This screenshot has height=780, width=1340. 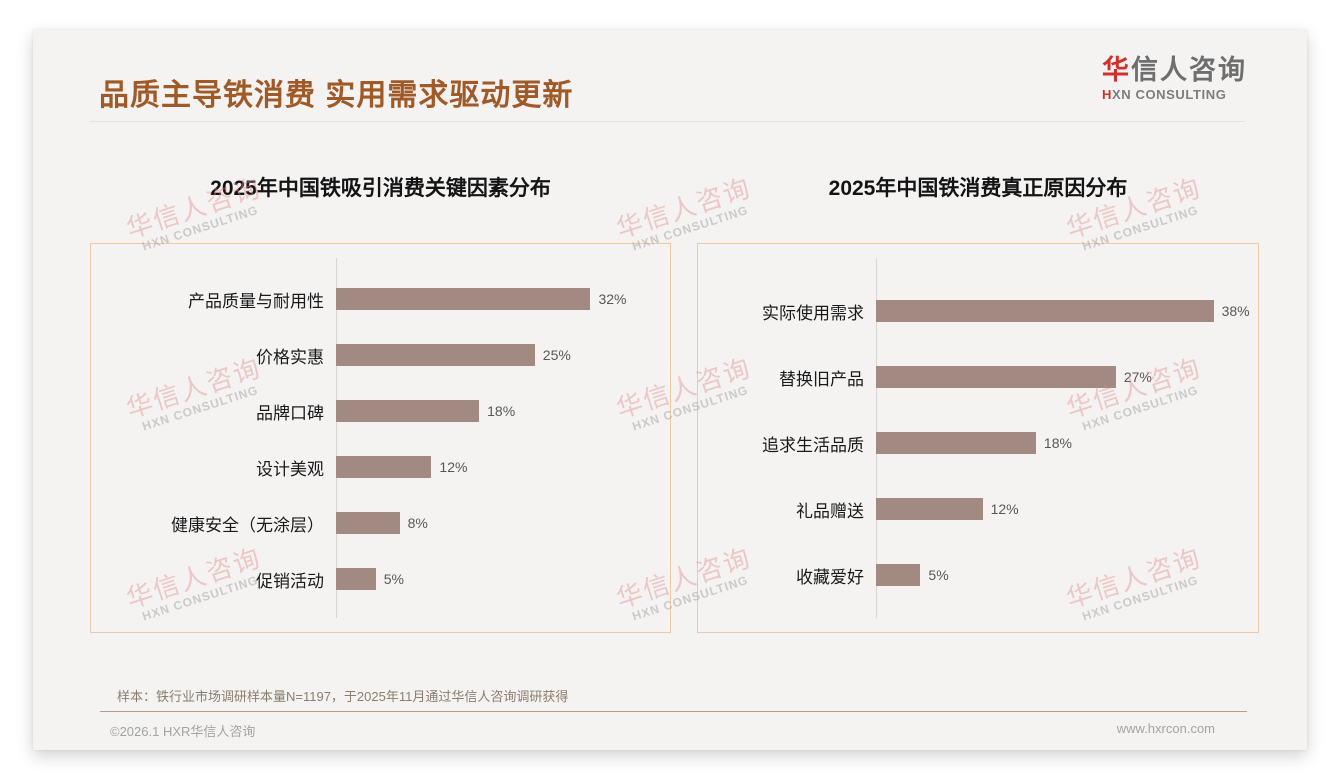 I want to click on bar-row: 收藏爱好 5%, so click(x=978, y=575).